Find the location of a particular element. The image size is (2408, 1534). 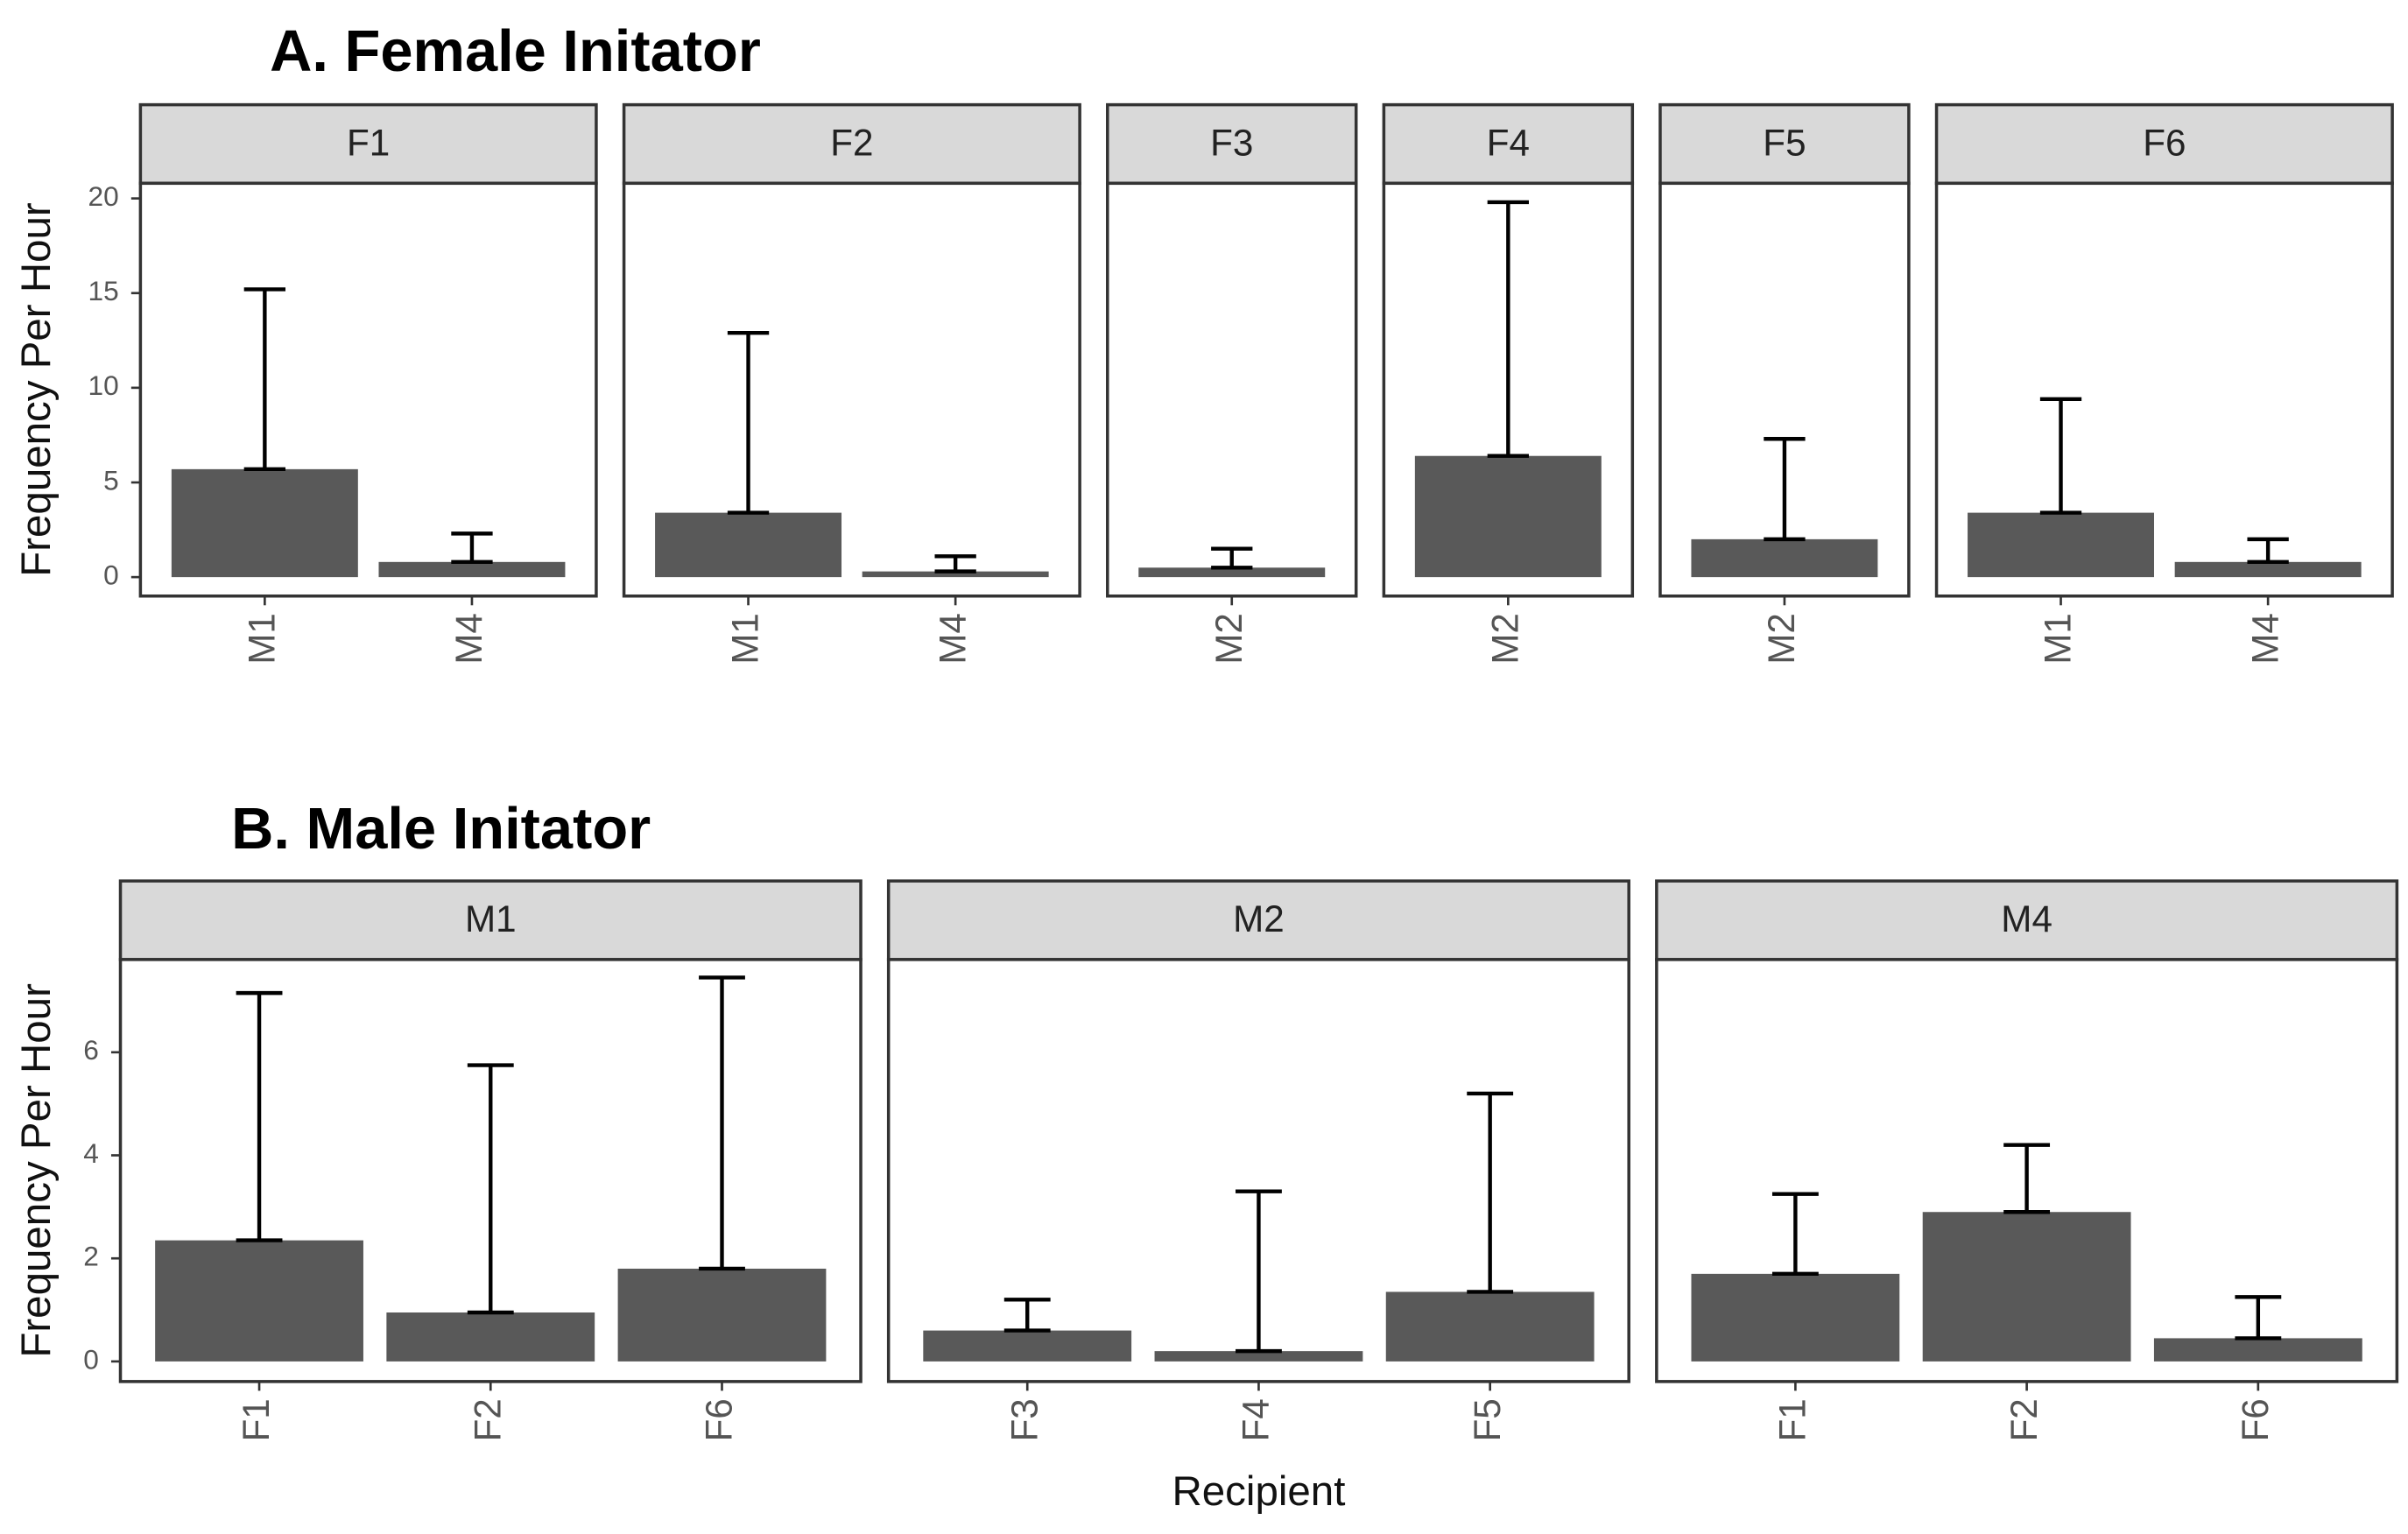

y-tick-label: 5 is located at coordinates (111, 480).